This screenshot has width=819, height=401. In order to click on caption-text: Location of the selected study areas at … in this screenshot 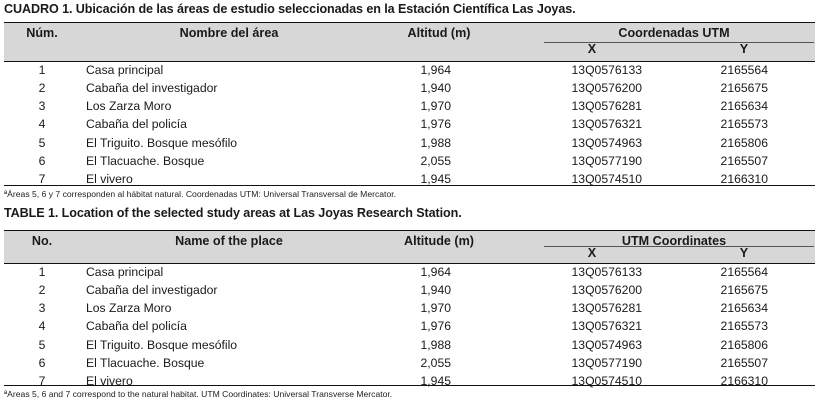, I will do `click(260, 213)`.